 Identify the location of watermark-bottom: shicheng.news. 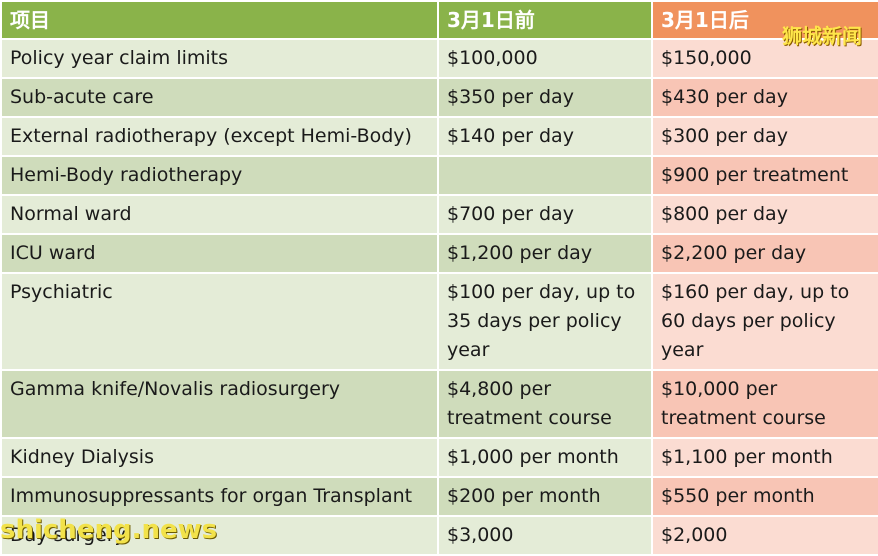
(109, 530).